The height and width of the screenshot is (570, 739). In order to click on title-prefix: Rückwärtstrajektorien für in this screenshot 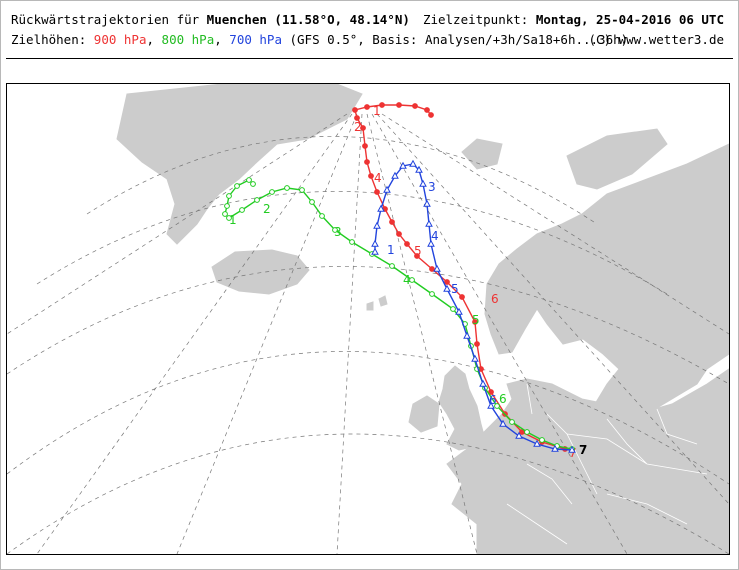, I will do `click(109, 19)`.